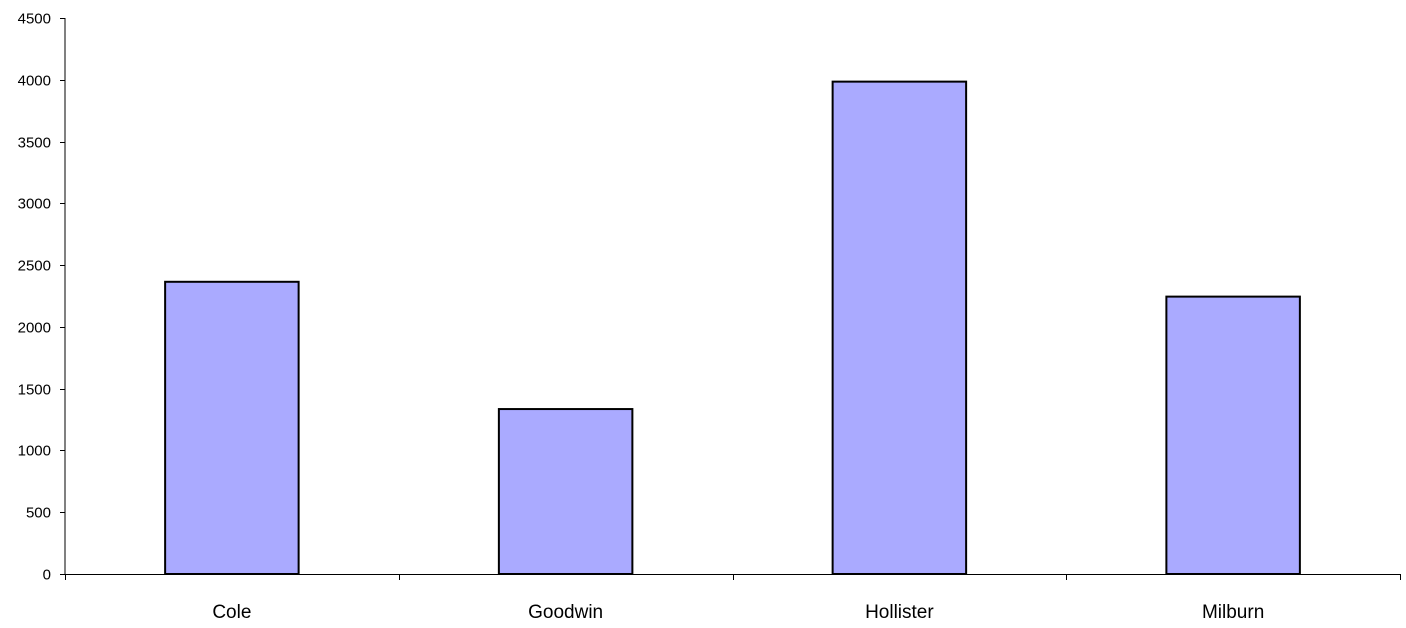 This screenshot has height=628, width=1406. I want to click on bar-goodwin, so click(565, 492).